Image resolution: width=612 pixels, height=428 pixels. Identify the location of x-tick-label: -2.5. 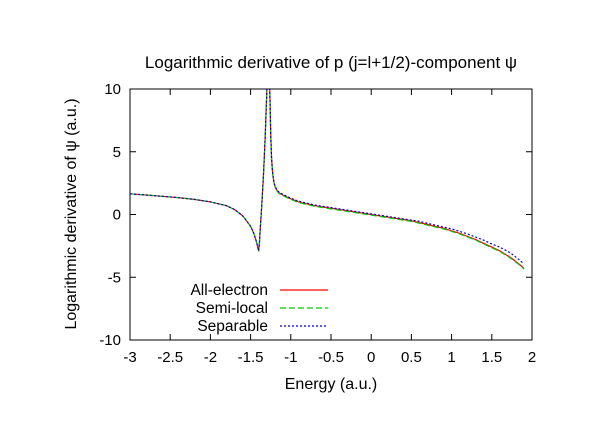
(170, 357).